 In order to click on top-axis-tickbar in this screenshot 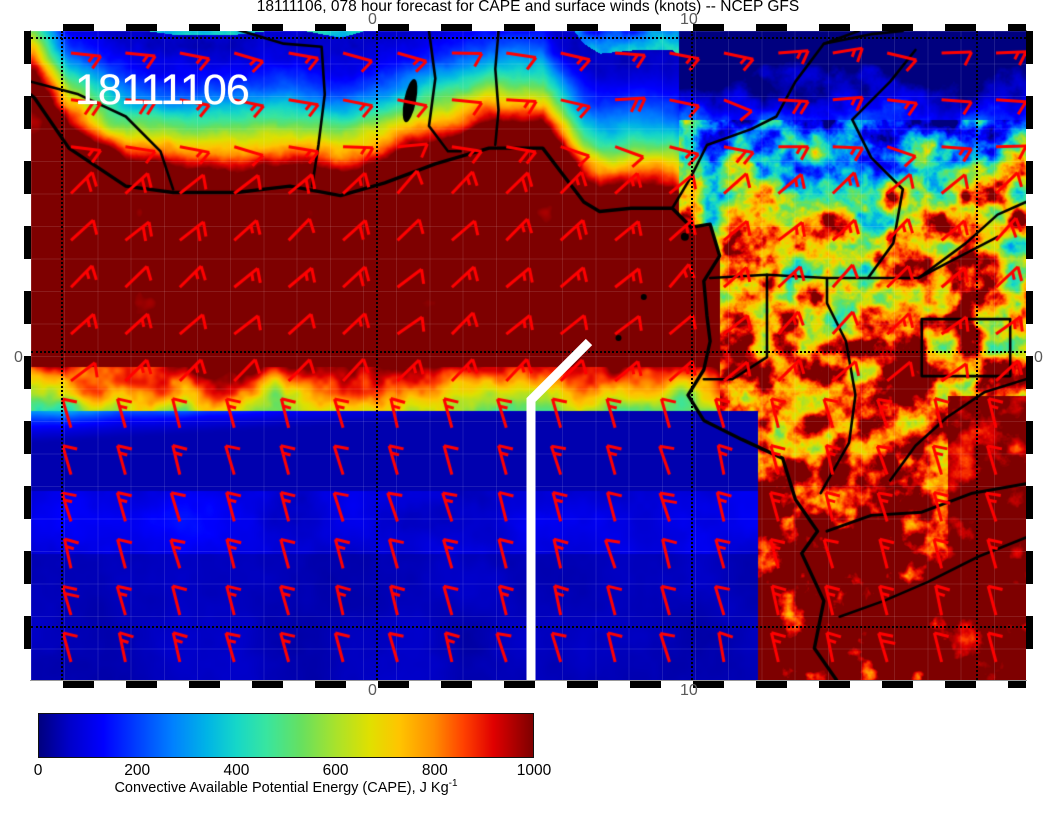, I will do `click(528, 27)`.